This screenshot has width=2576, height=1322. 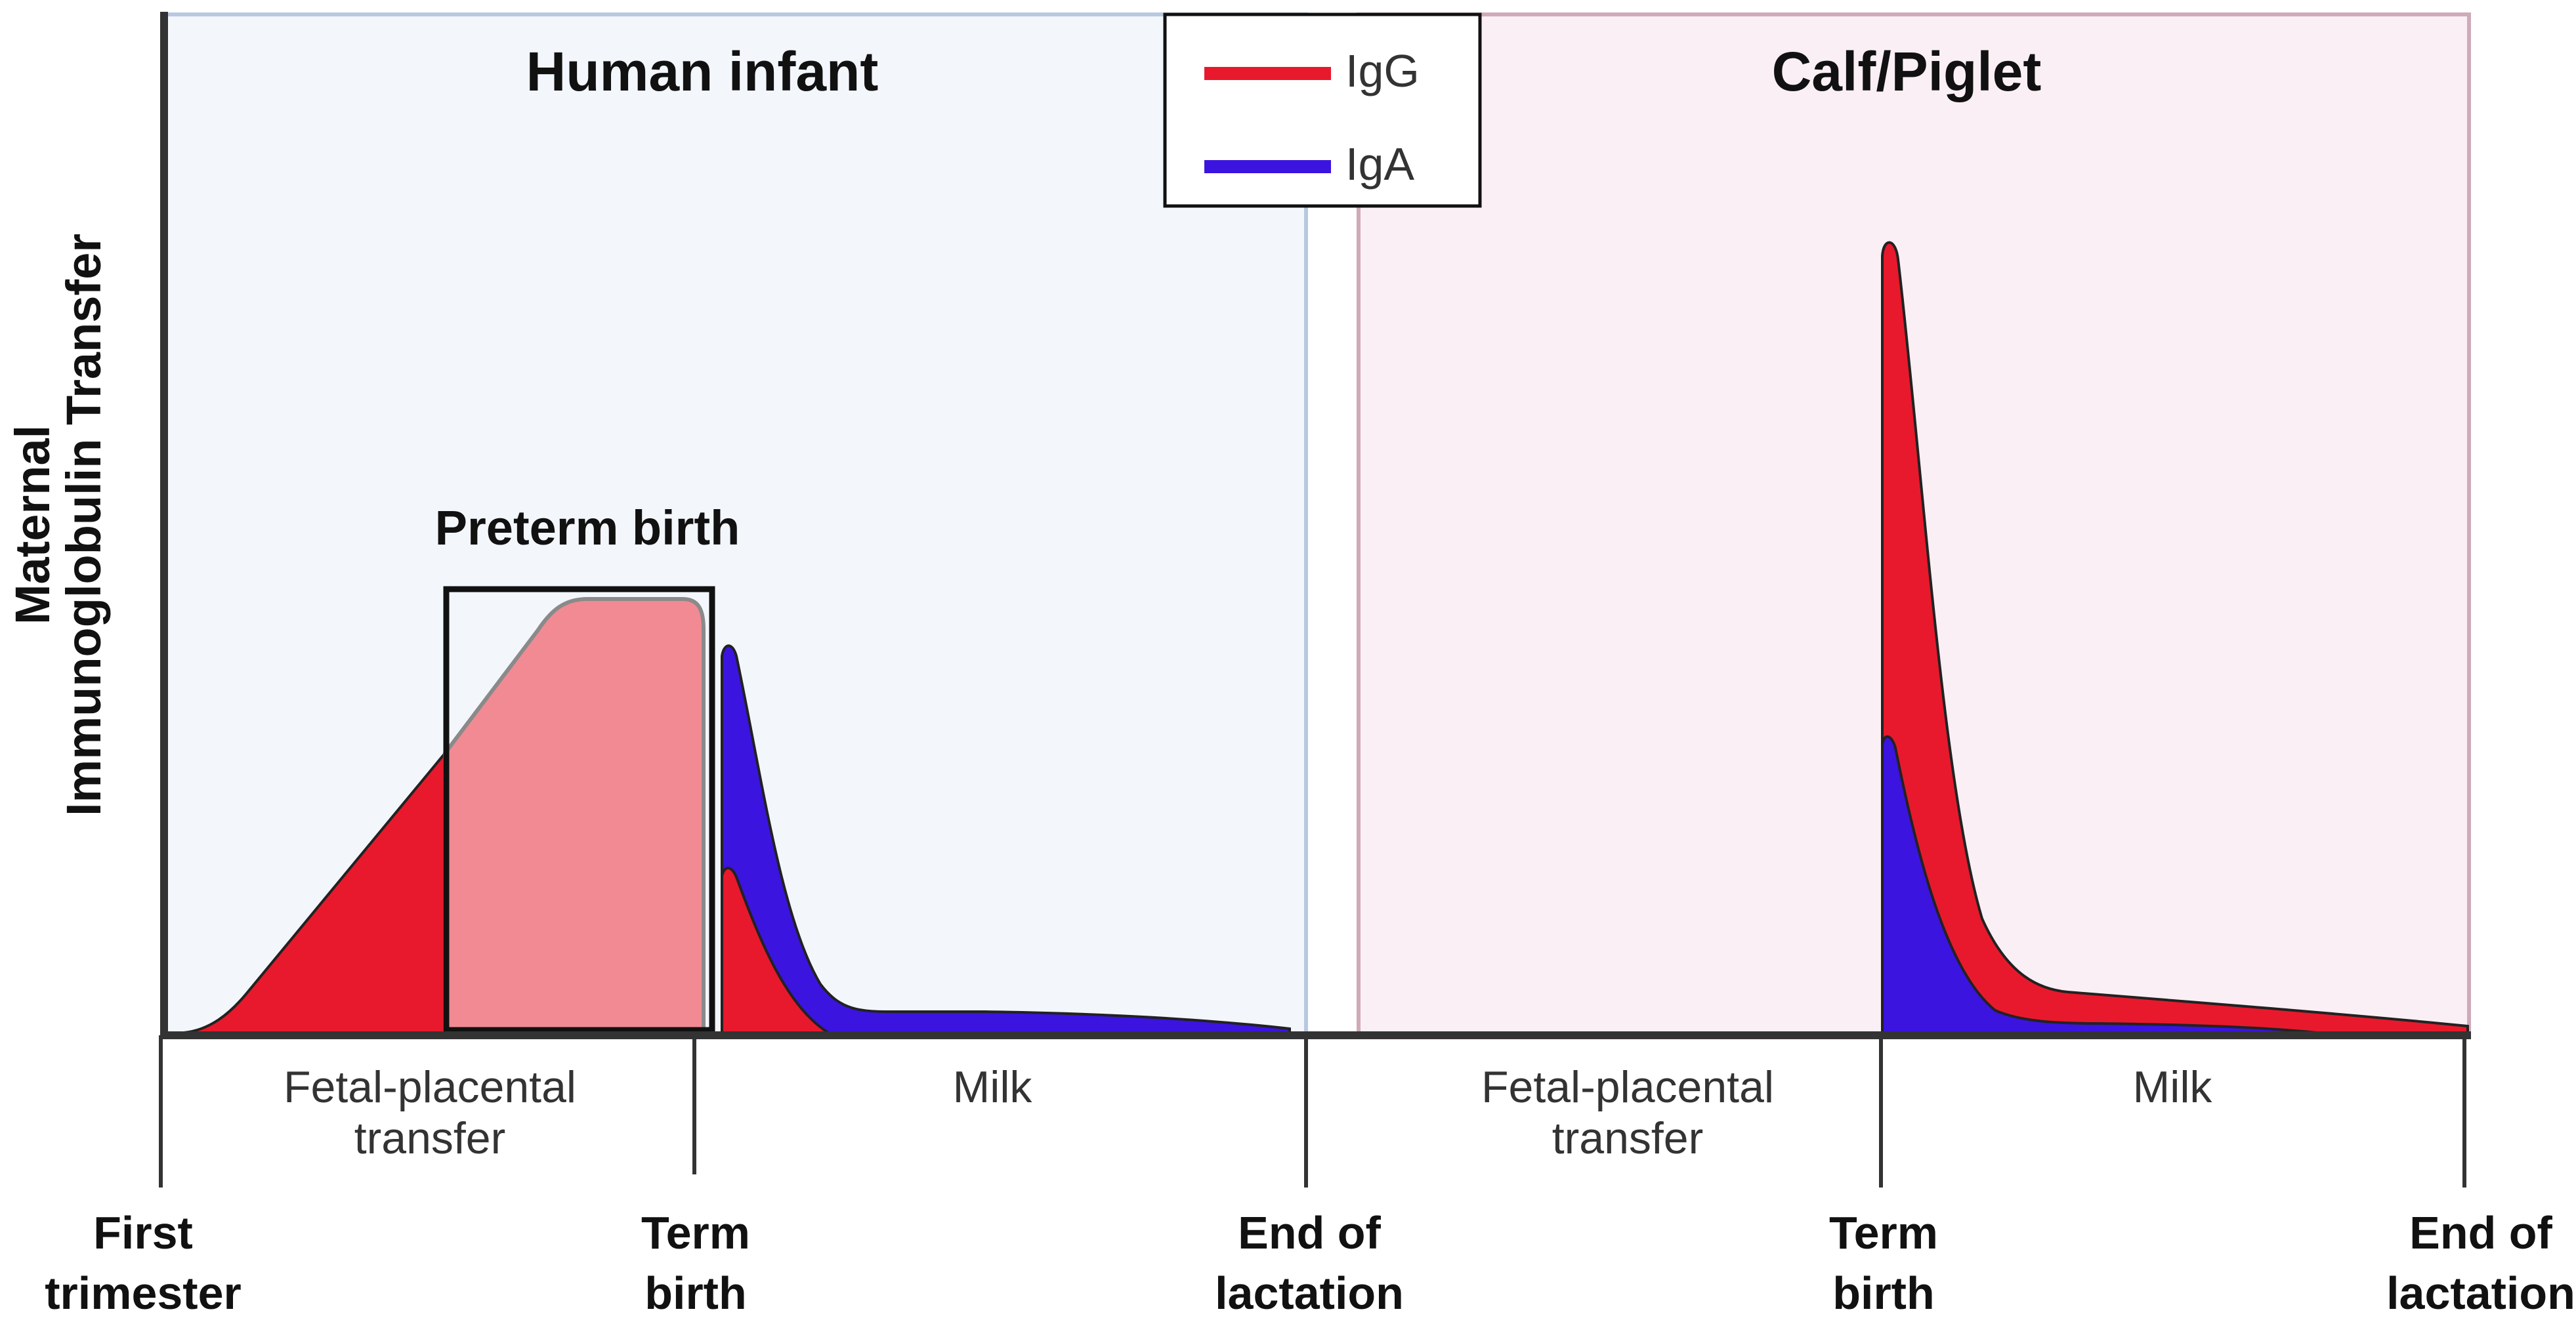 I want to click on human-fetal-igg-area, so click(x=314, y=891).